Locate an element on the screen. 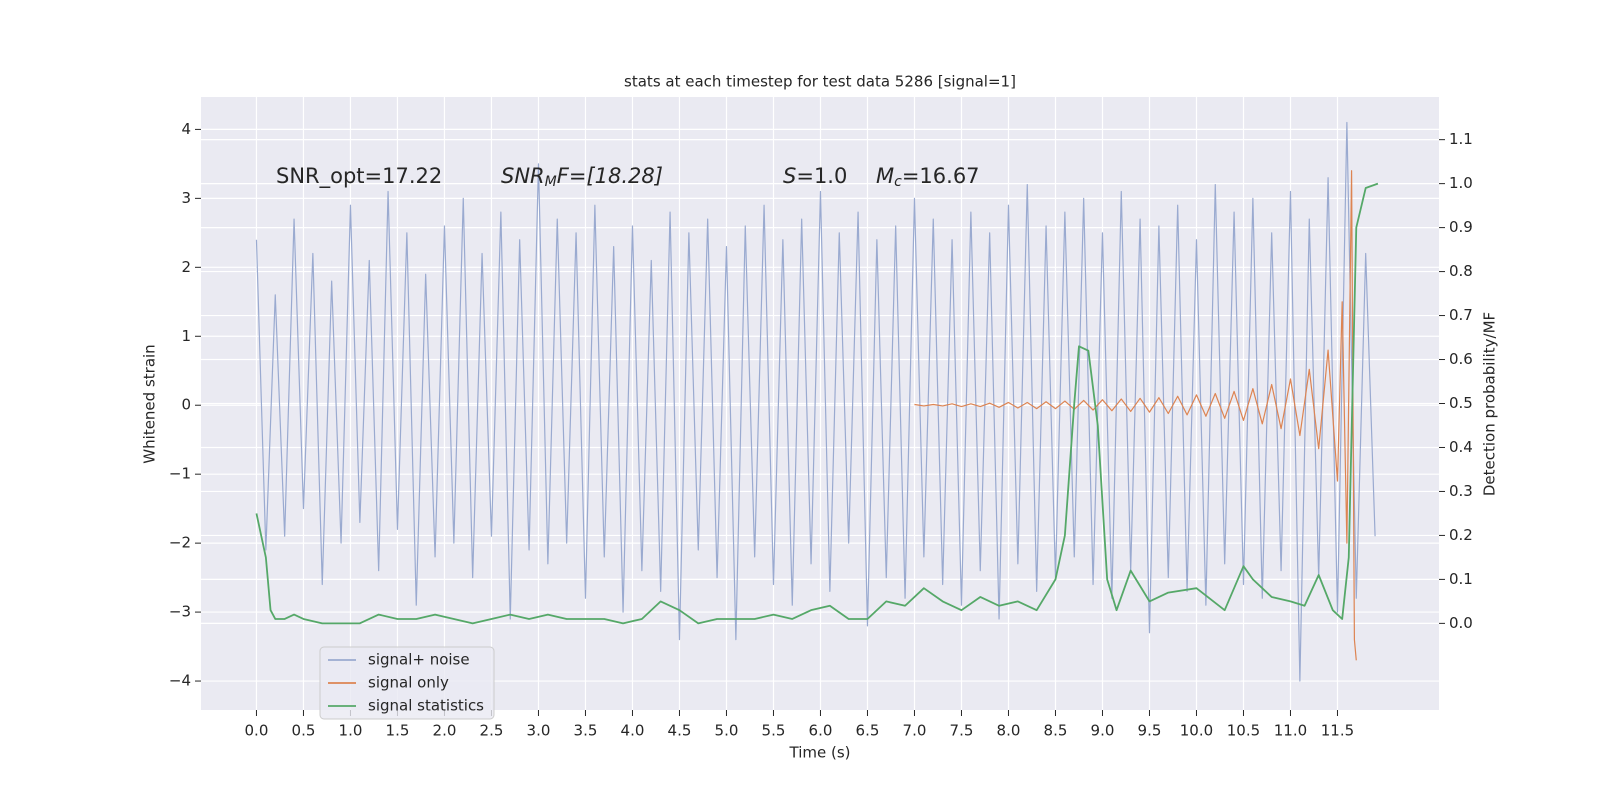 This screenshot has height=800, width=1600. x-tick-label: 8.0 is located at coordinates (1009, 731).